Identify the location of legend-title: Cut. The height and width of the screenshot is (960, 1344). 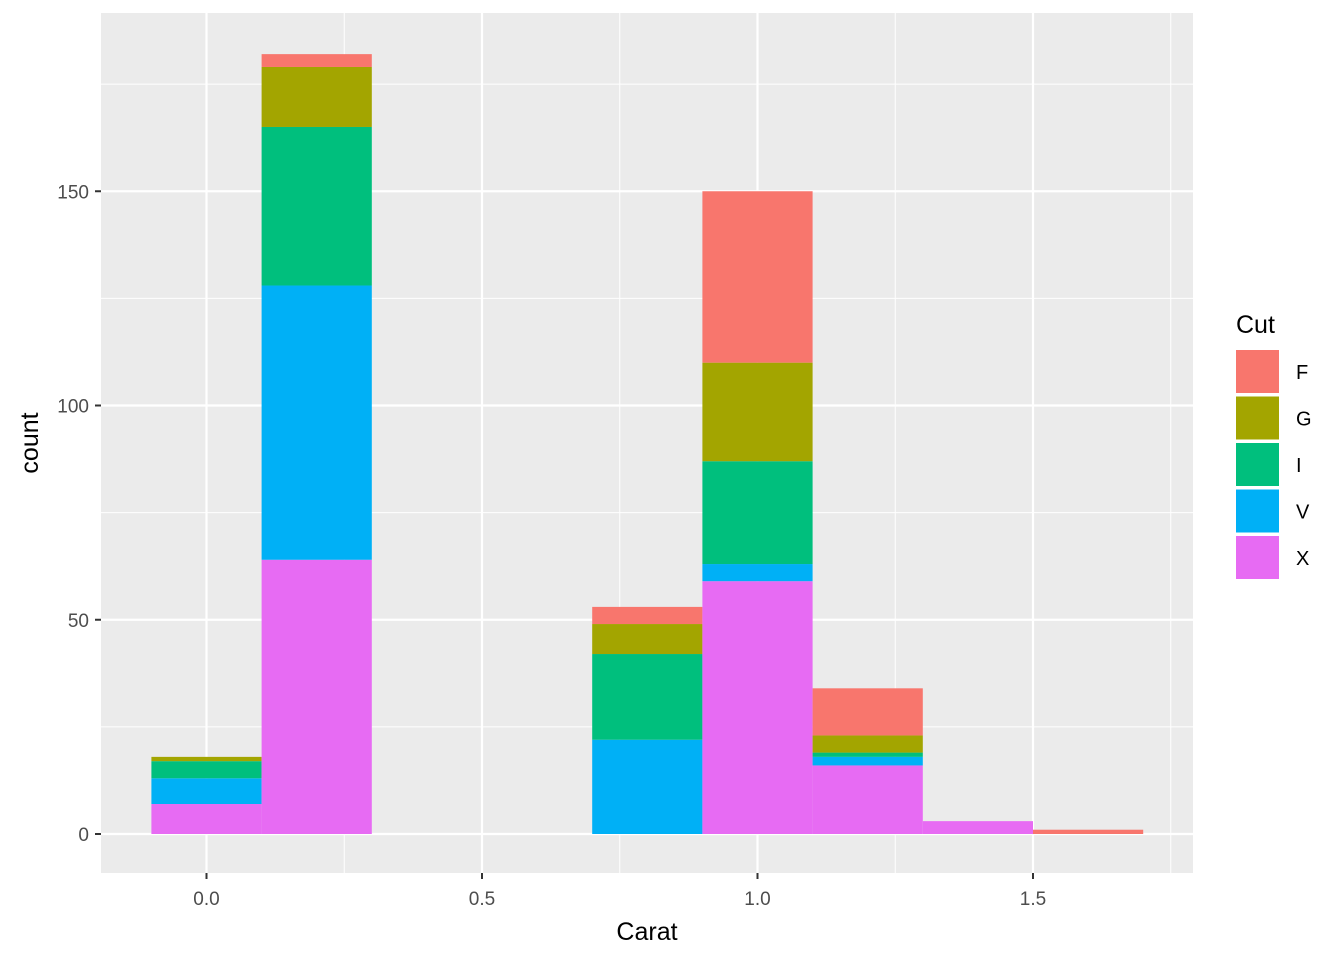
(1255, 325).